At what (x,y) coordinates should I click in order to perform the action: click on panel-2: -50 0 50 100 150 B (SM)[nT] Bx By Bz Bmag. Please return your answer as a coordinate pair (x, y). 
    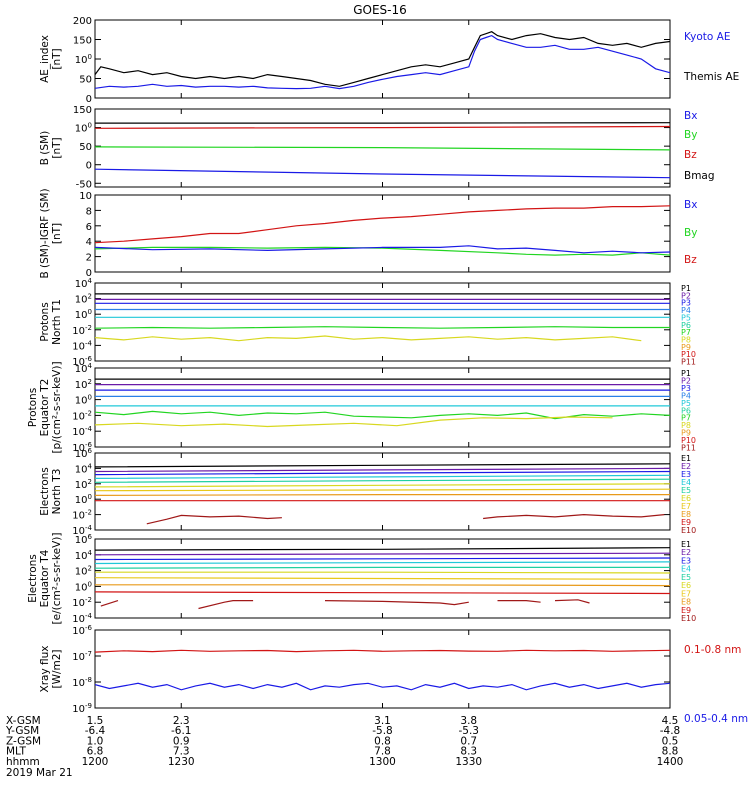
    Looking at the image, I should click on (377, 147).